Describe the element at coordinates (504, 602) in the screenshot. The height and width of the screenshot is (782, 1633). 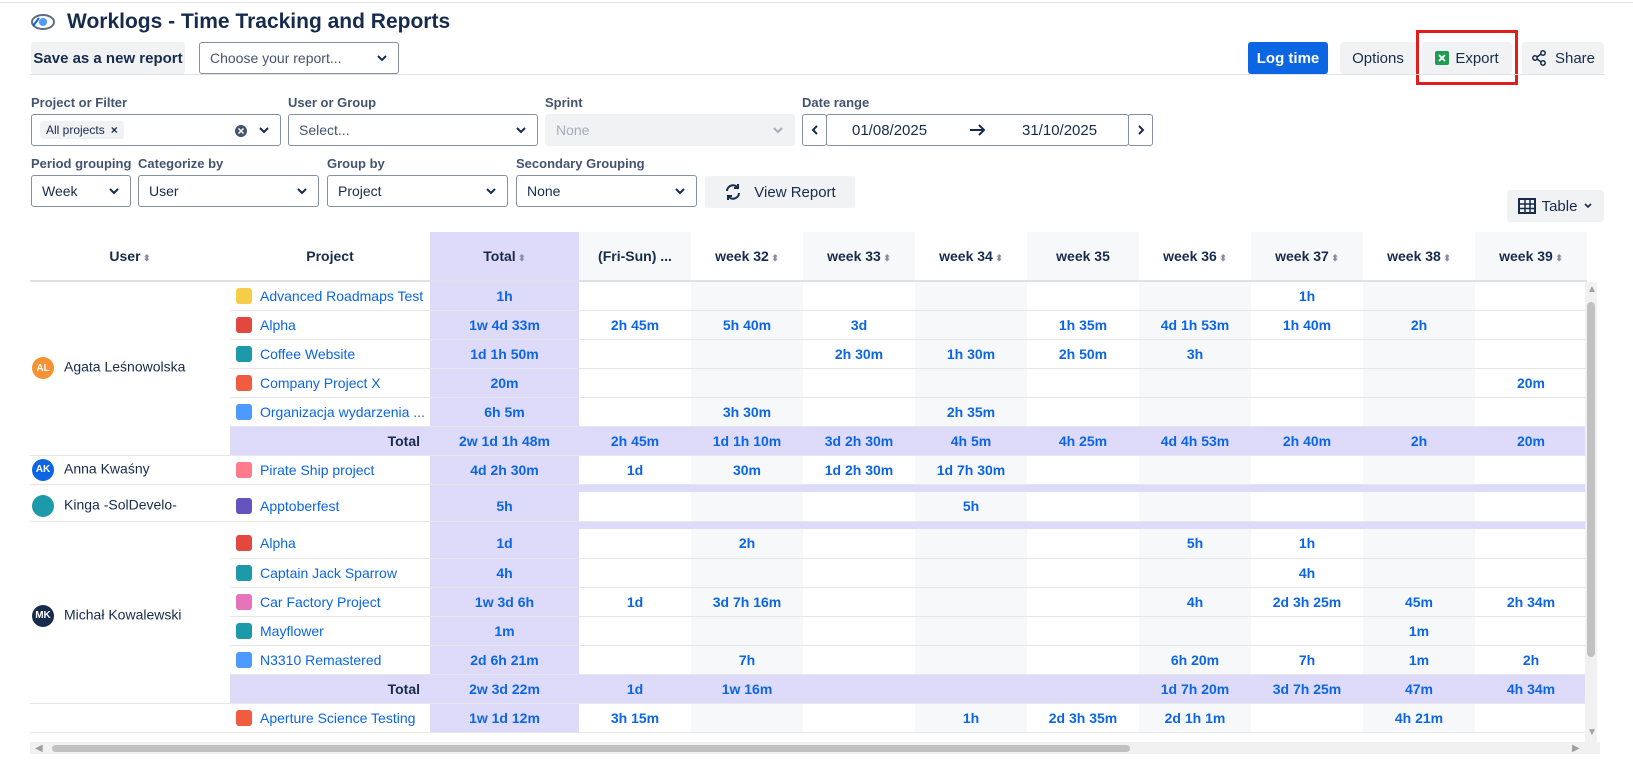
I see `row-total-cell: 1w 3d 6h` at that location.